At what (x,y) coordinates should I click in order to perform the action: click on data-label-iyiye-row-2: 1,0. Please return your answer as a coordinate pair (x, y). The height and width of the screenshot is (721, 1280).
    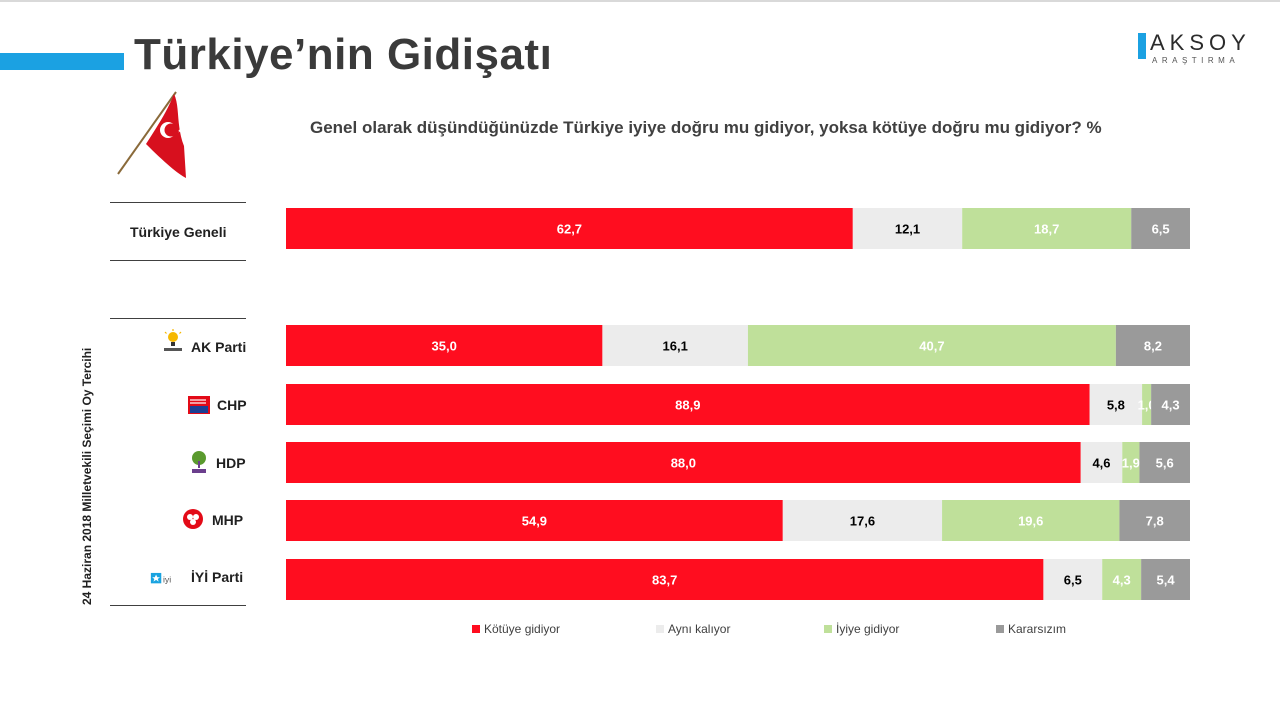
    Looking at the image, I should click on (1147, 405).